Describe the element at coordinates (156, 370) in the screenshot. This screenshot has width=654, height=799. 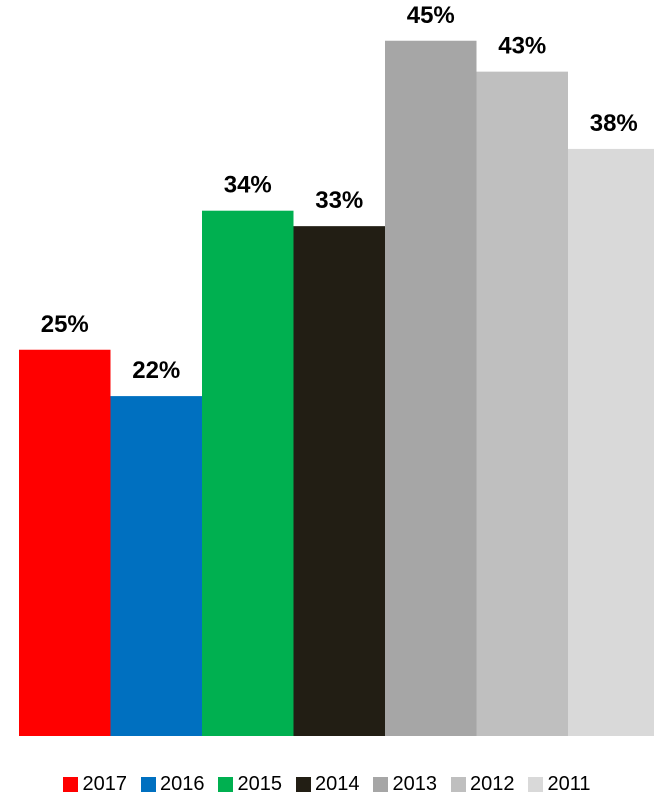
I see `data-label-2016: 22%` at that location.